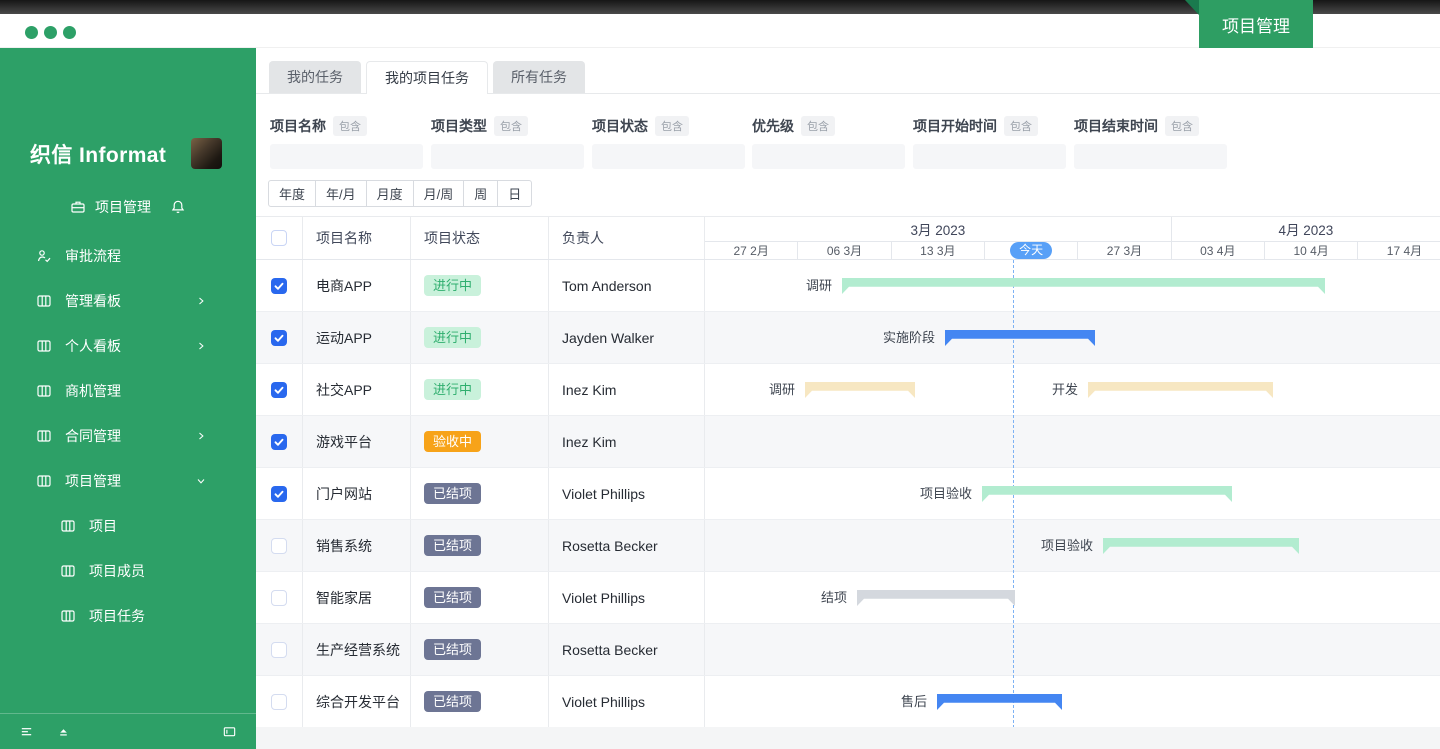 The width and height of the screenshot is (1440, 749). What do you see at coordinates (98, 155) in the screenshot?
I see `app-logo: 织信 Informat` at bounding box center [98, 155].